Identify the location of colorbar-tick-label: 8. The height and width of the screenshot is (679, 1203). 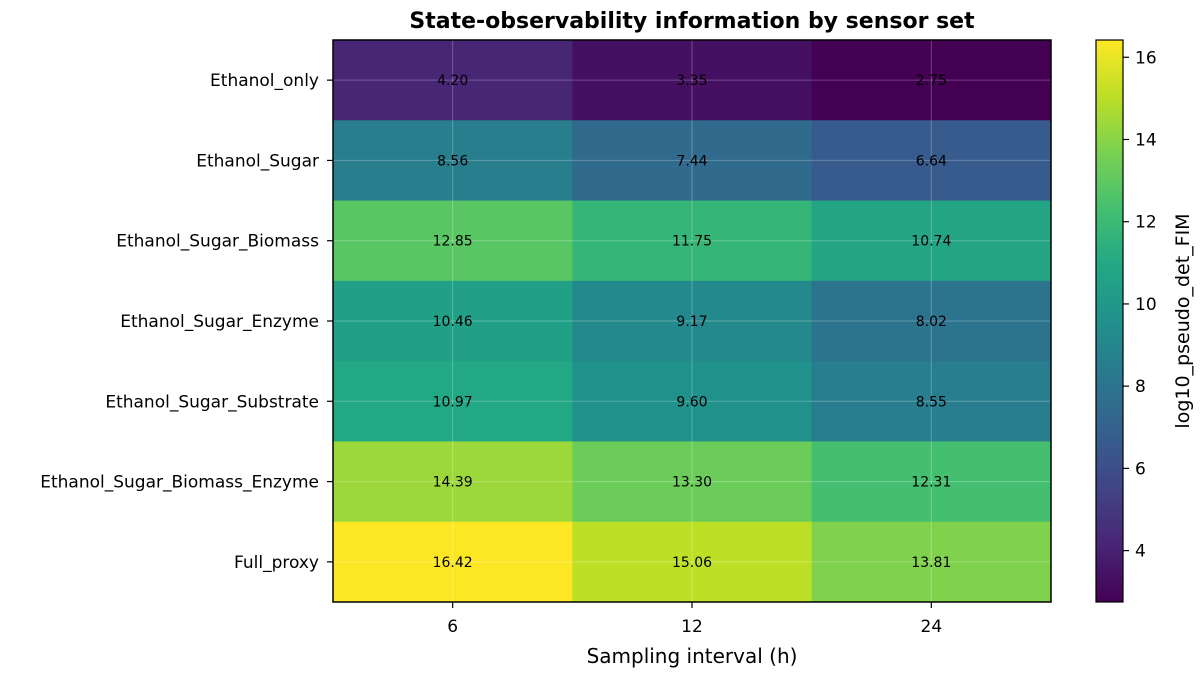
(1140, 387).